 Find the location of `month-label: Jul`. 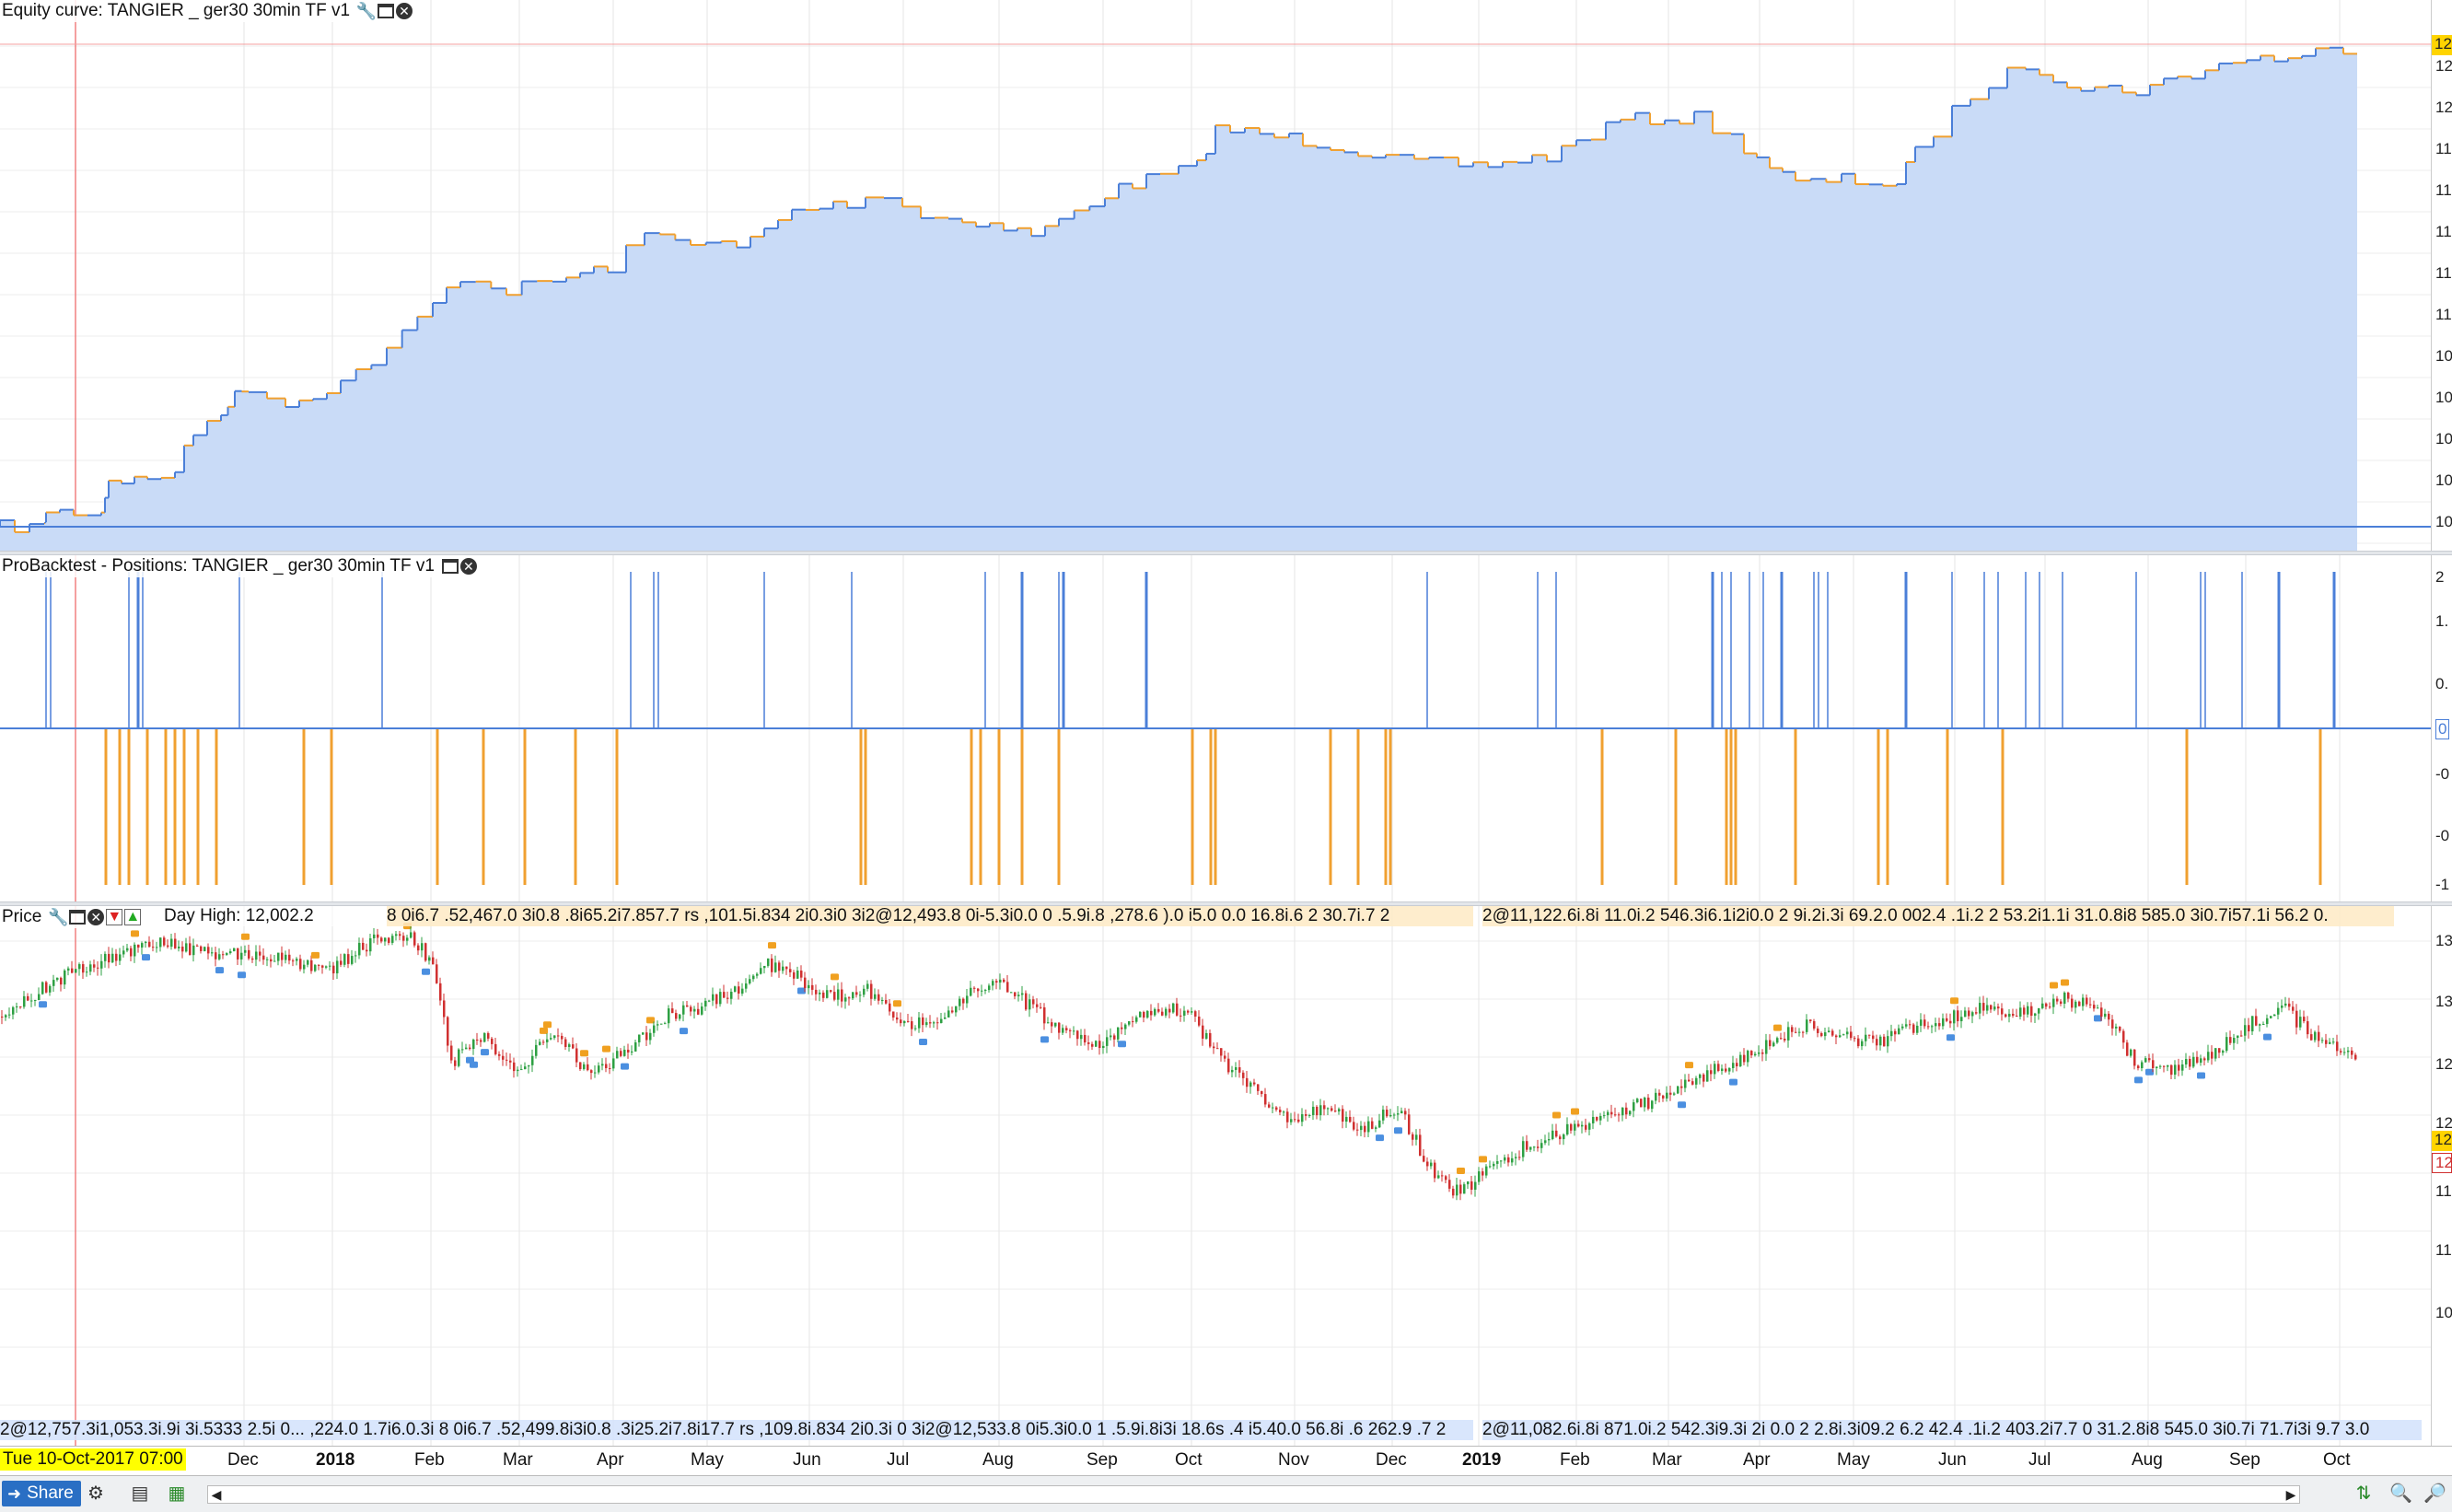

month-label: Jul is located at coordinates (2039, 1460).